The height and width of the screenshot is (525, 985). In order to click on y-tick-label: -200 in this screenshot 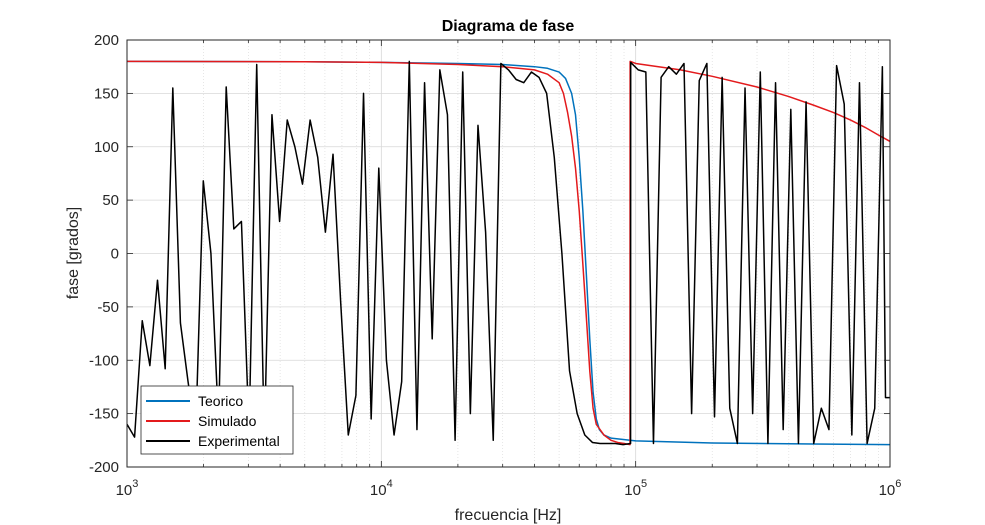, I will do `click(104, 467)`.